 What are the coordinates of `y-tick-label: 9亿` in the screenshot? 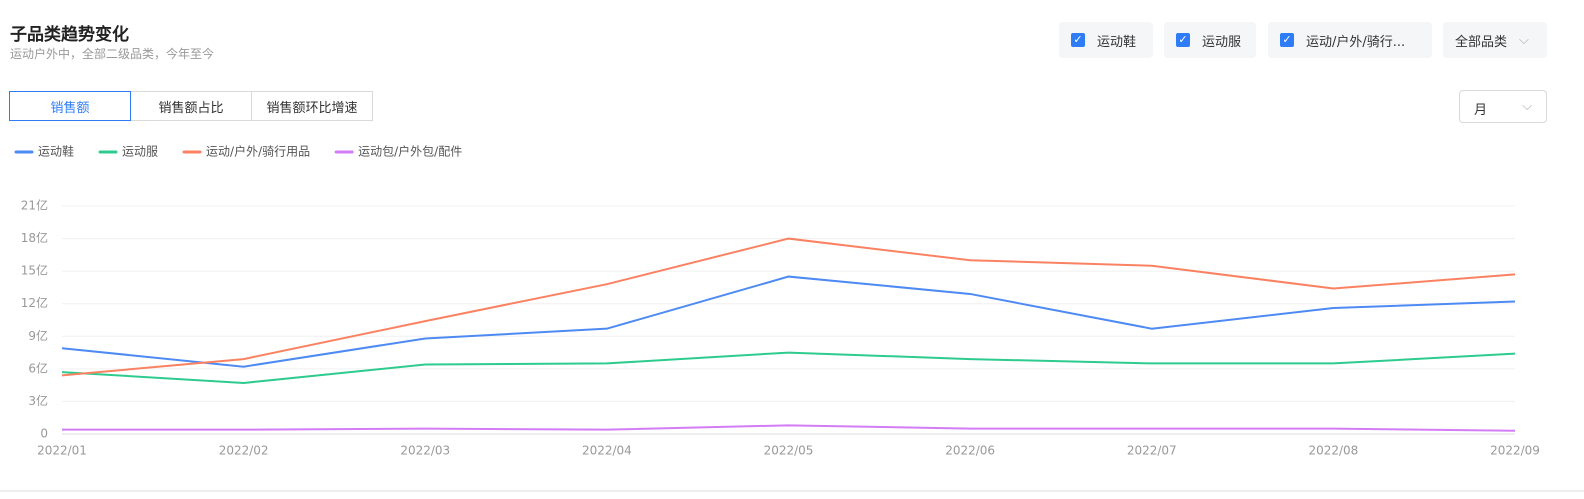 It's located at (38, 335).